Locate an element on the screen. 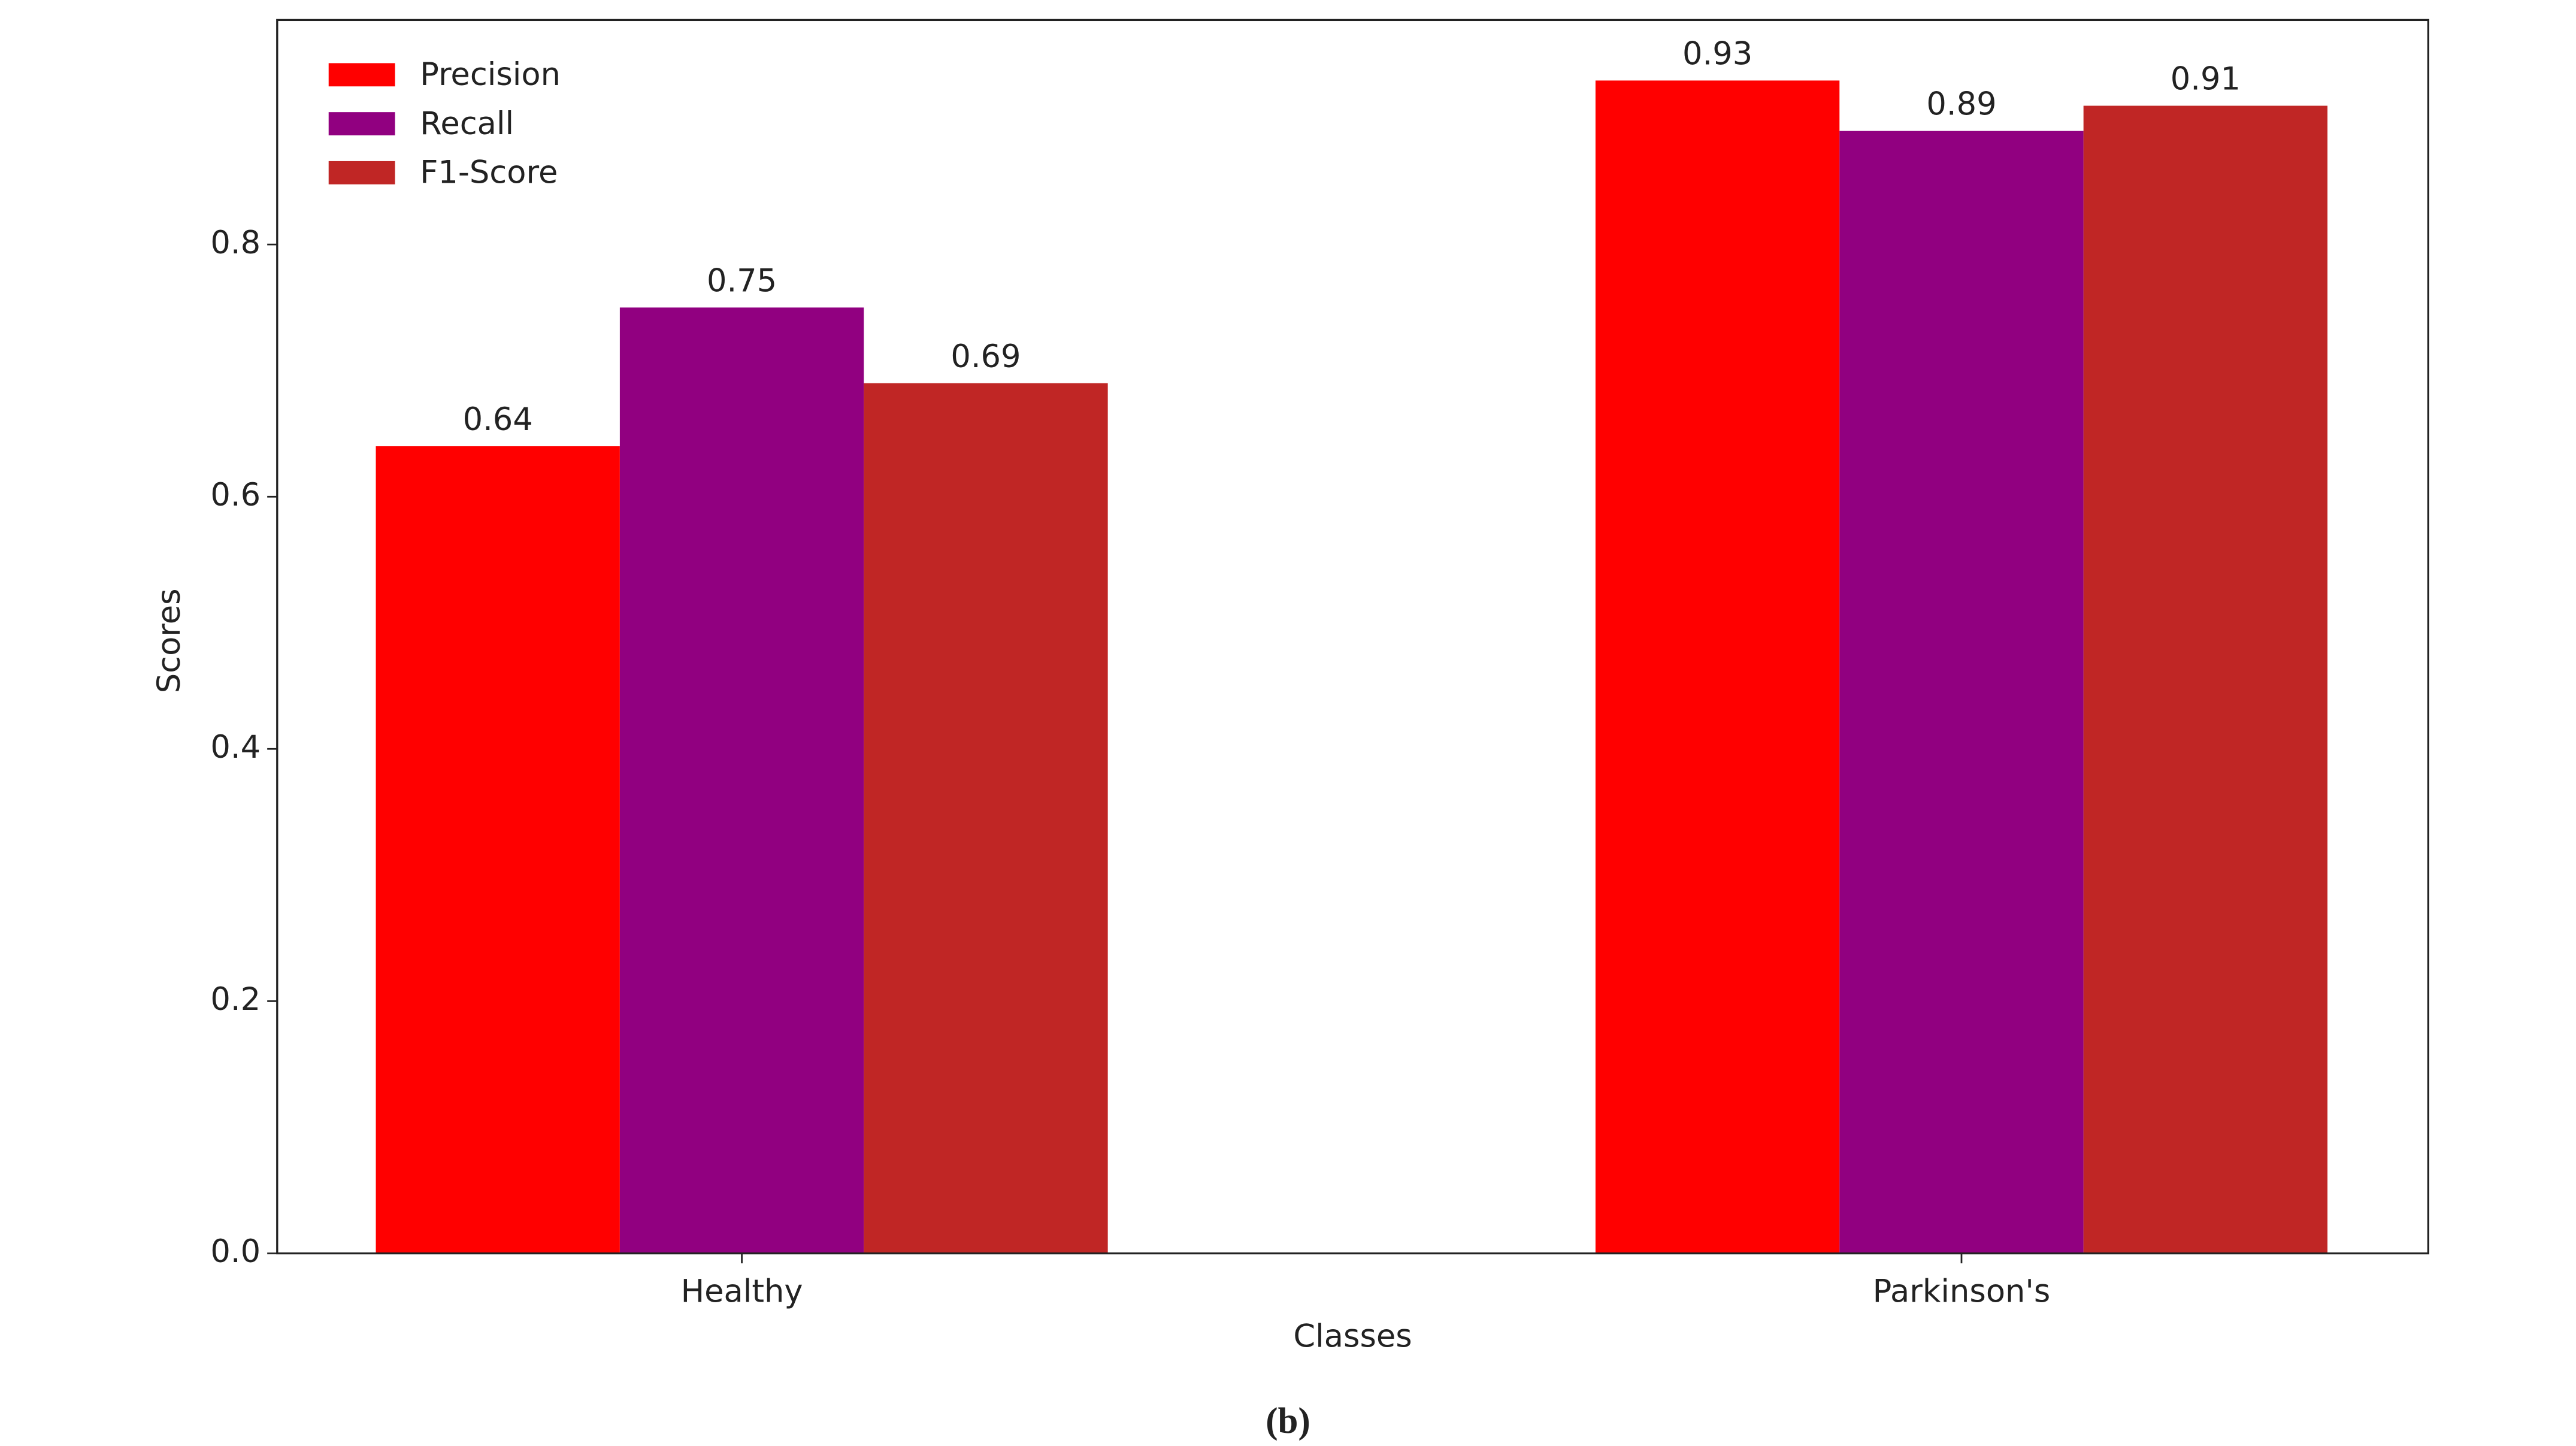 This screenshot has height=1446, width=2576. y-tick-label: 0.8 is located at coordinates (235, 243).